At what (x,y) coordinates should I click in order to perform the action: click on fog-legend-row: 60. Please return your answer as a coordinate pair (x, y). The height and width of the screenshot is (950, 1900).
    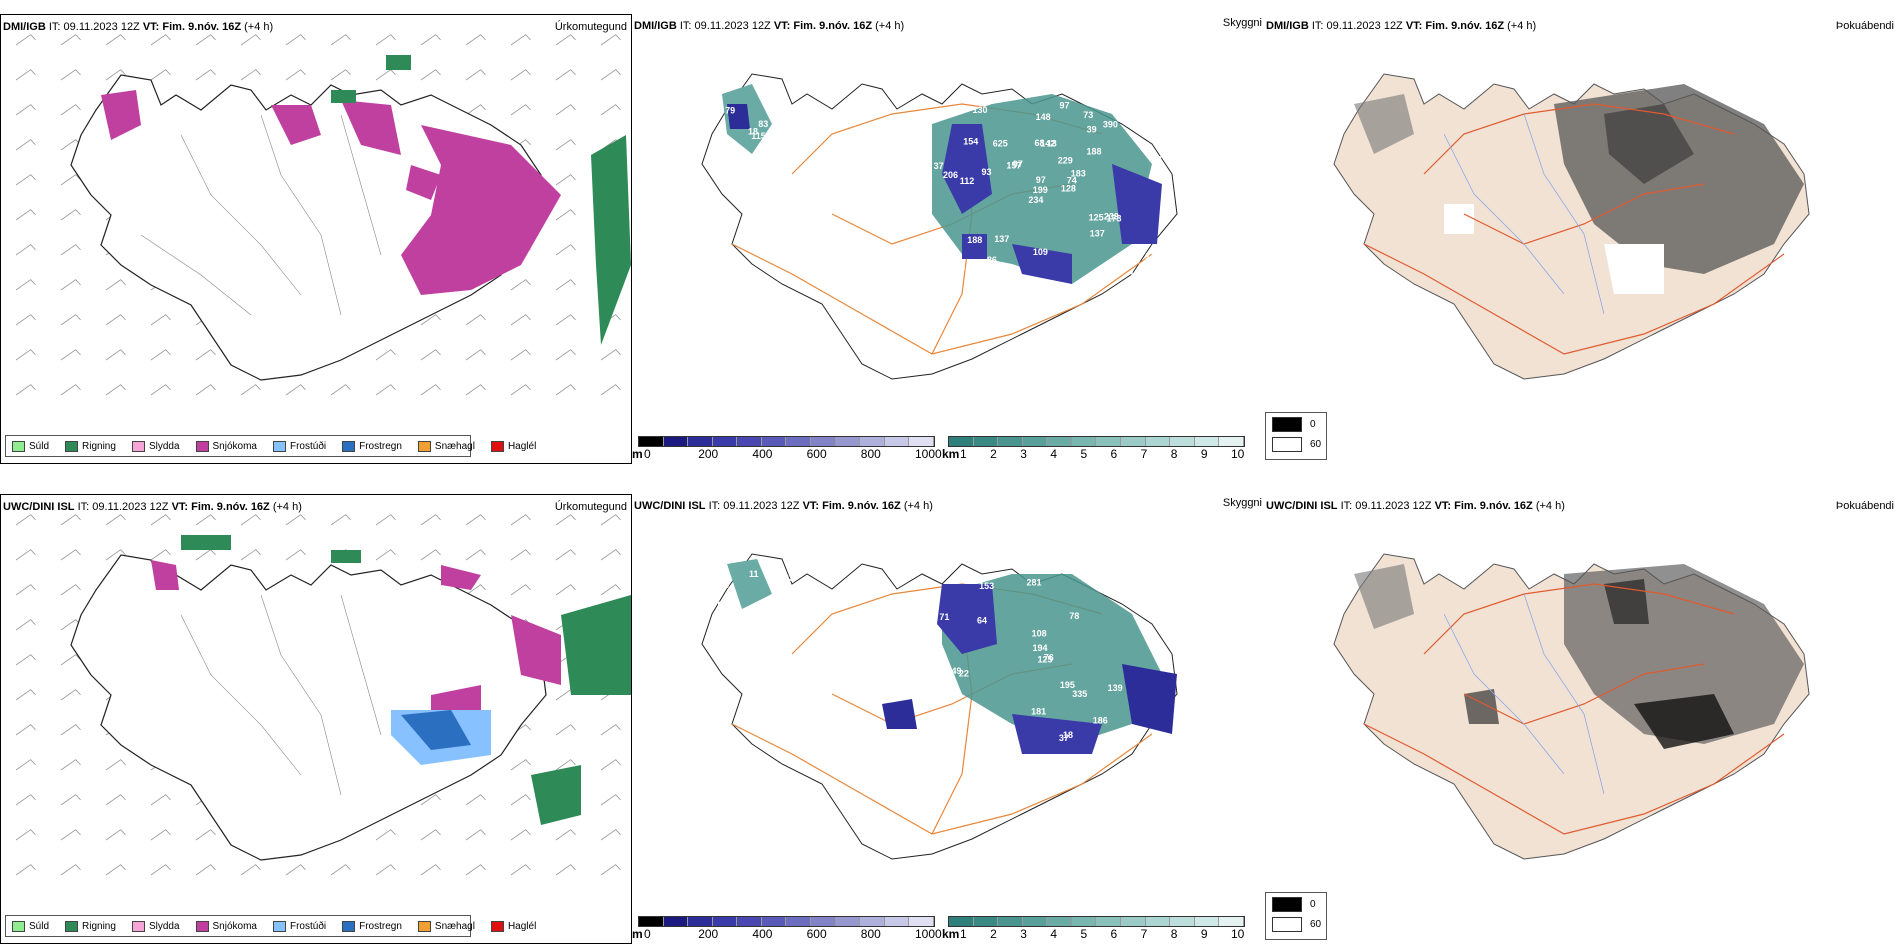
    Looking at the image, I should click on (1296, 924).